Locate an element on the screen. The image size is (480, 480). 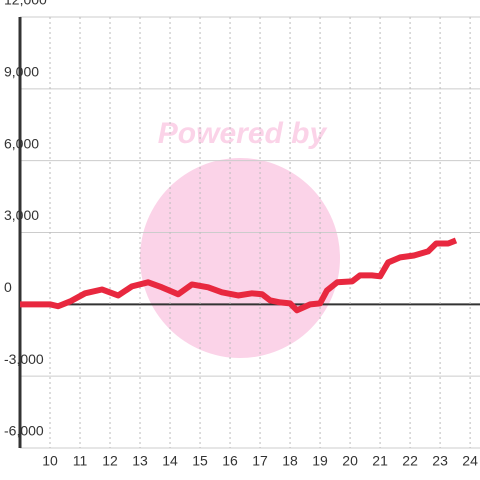
y-tick-label: 6,000 is located at coordinates (21, 143).